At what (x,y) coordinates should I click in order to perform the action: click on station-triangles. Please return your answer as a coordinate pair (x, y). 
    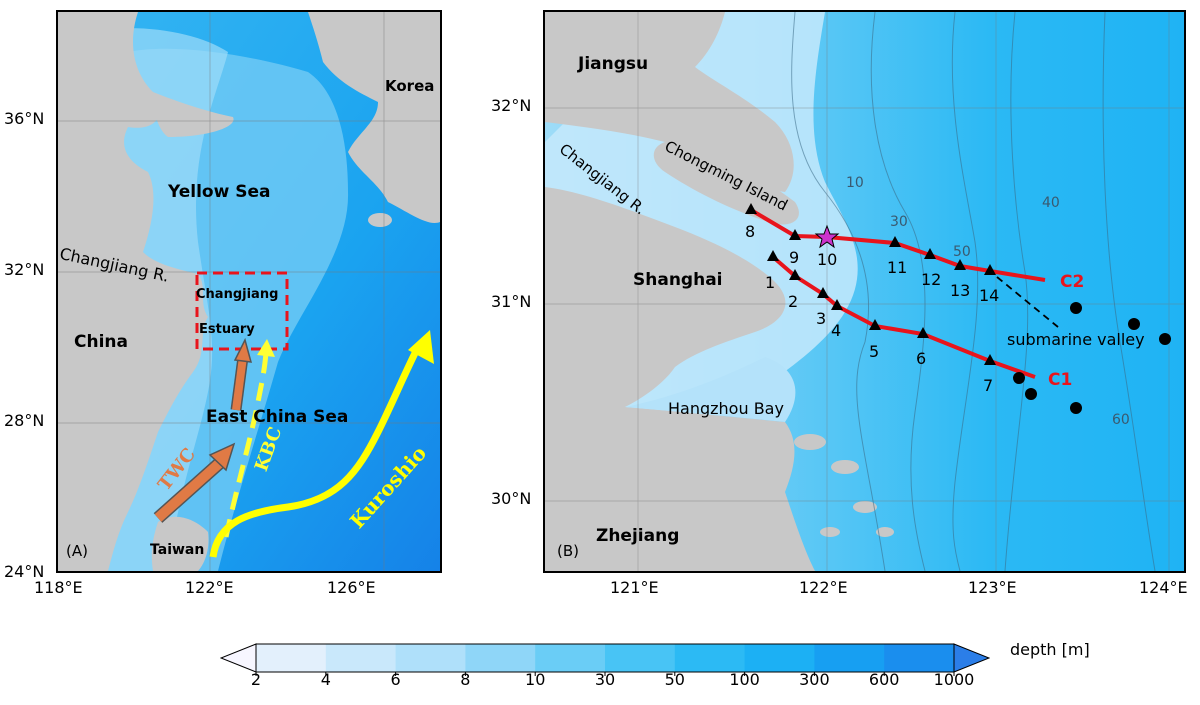
    Looking at the image, I should click on (870, 284).